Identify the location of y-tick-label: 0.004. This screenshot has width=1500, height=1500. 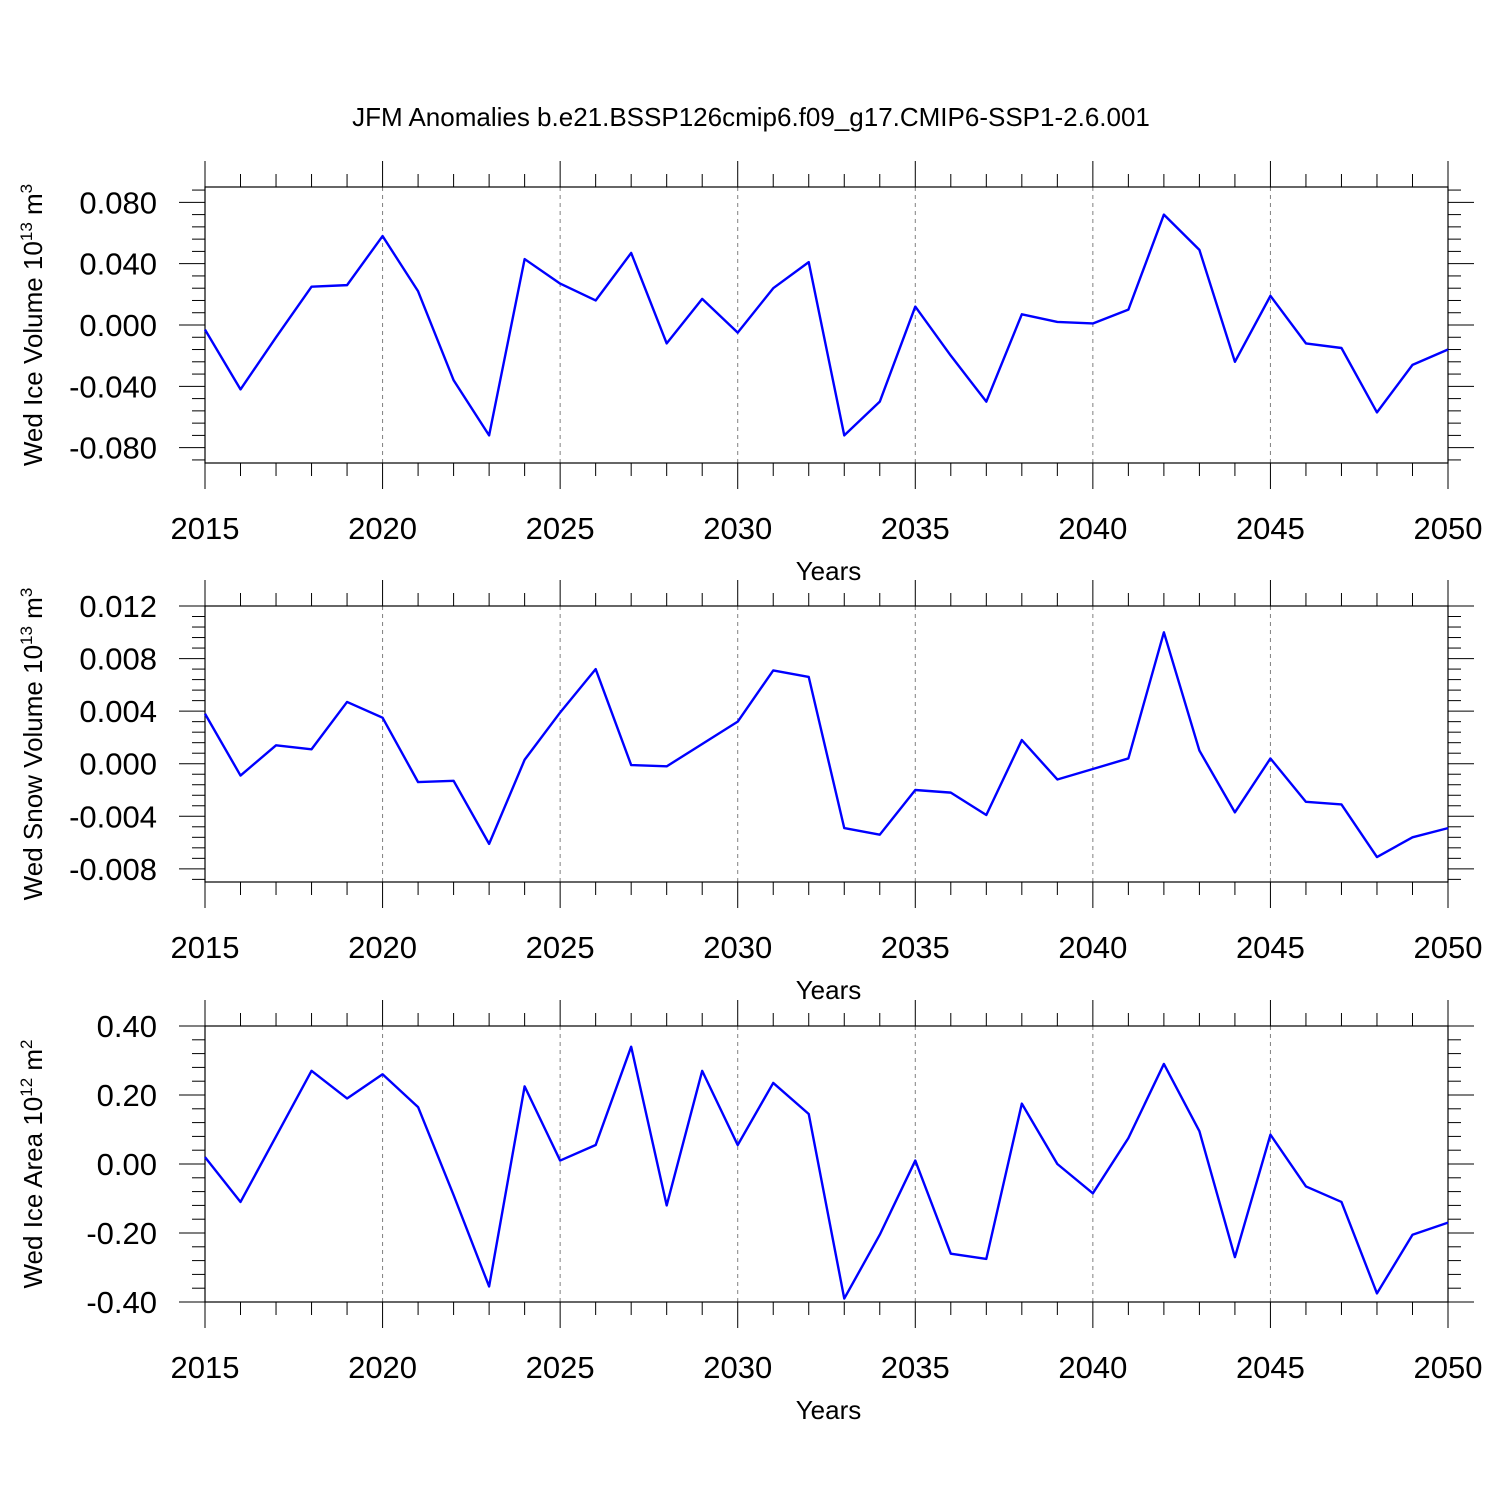
(118, 711).